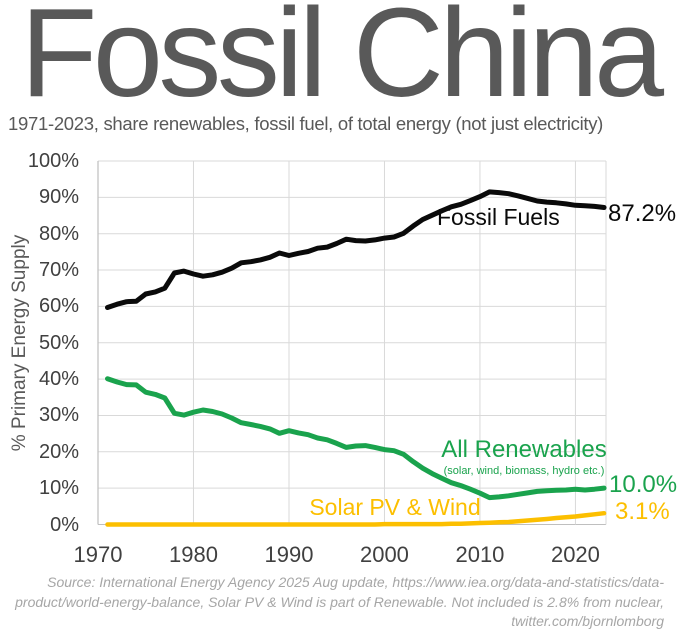 This screenshot has height=629, width=680. I want to click on solar-pv-wind-end-value: 3.1%, so click(642, 511).